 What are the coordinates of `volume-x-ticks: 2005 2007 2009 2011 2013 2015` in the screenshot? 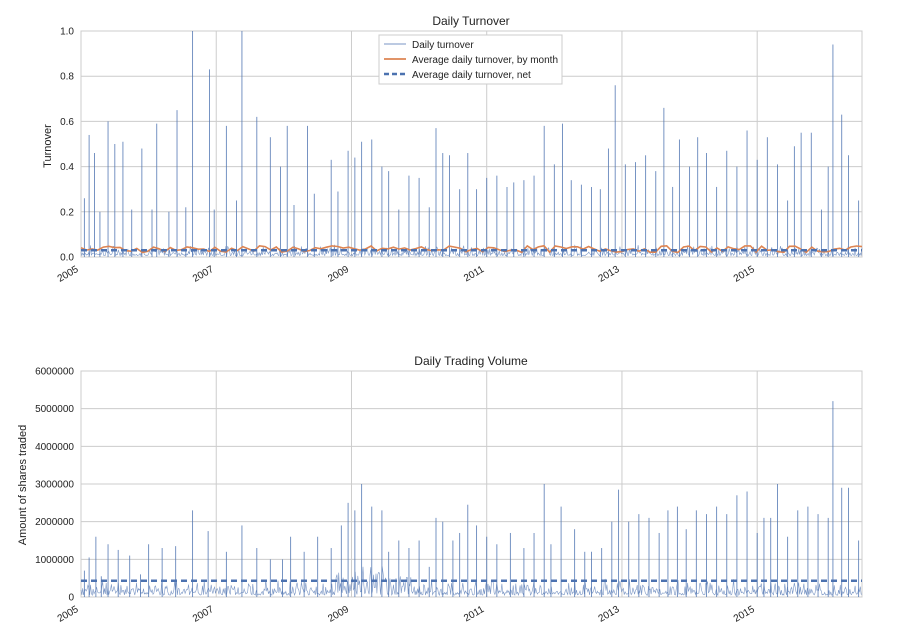 It's located at (406, 614).